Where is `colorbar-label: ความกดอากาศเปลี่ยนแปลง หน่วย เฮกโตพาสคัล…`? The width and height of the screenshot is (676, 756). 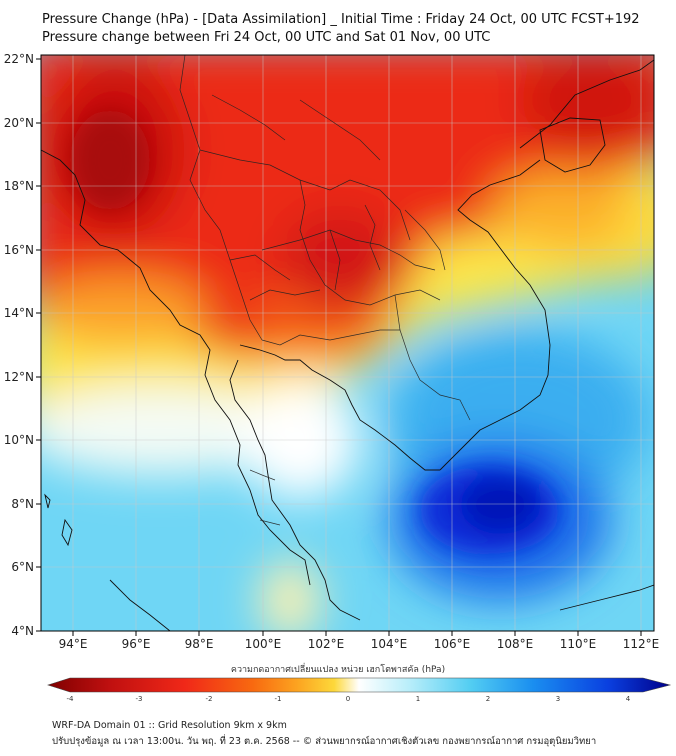 colorbar-label: ความกดอากาศเปลี่ยนแปลง หน่วย เฮกโตพาสคัล… is located at coordinates (338, 670).